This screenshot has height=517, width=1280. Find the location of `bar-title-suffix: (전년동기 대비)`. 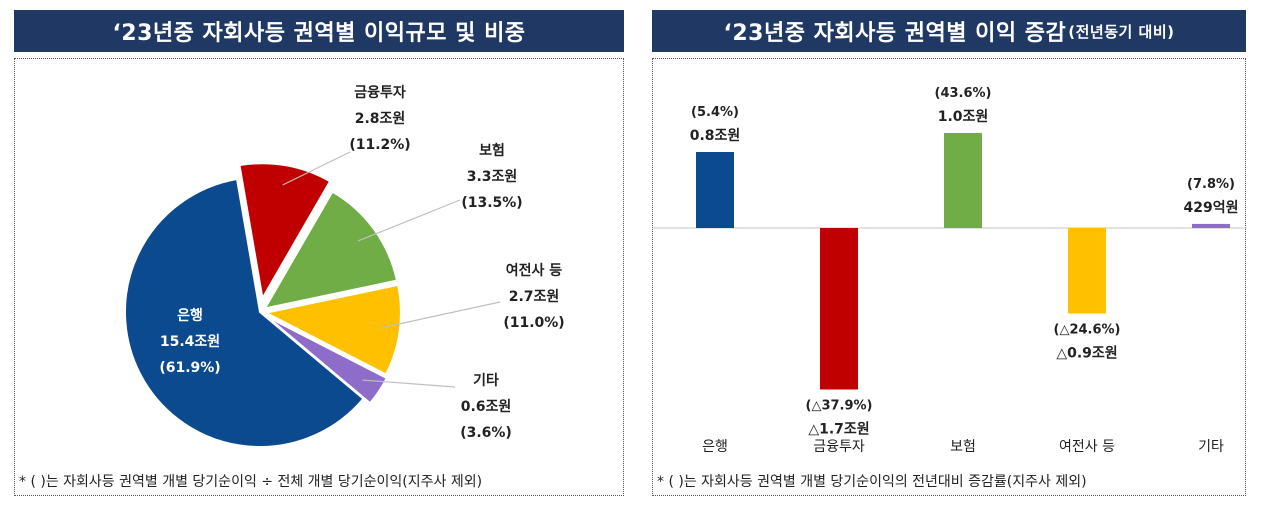

bar-title-suffix: (전년동기 대비) is located at coordinates (1121, 31).